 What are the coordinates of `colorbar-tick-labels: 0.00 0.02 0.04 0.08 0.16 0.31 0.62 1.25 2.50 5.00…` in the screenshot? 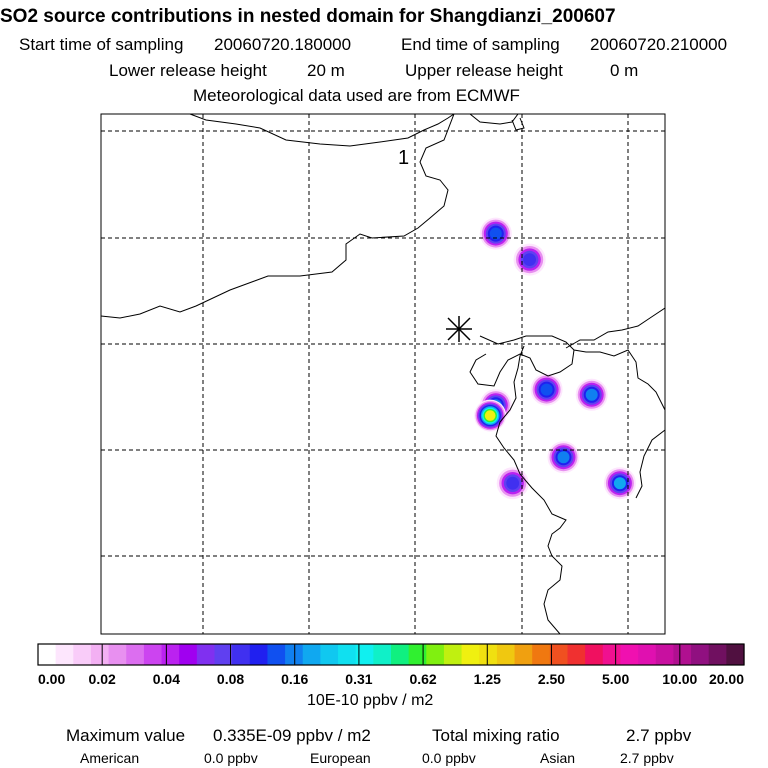 It's located at (391, 679).